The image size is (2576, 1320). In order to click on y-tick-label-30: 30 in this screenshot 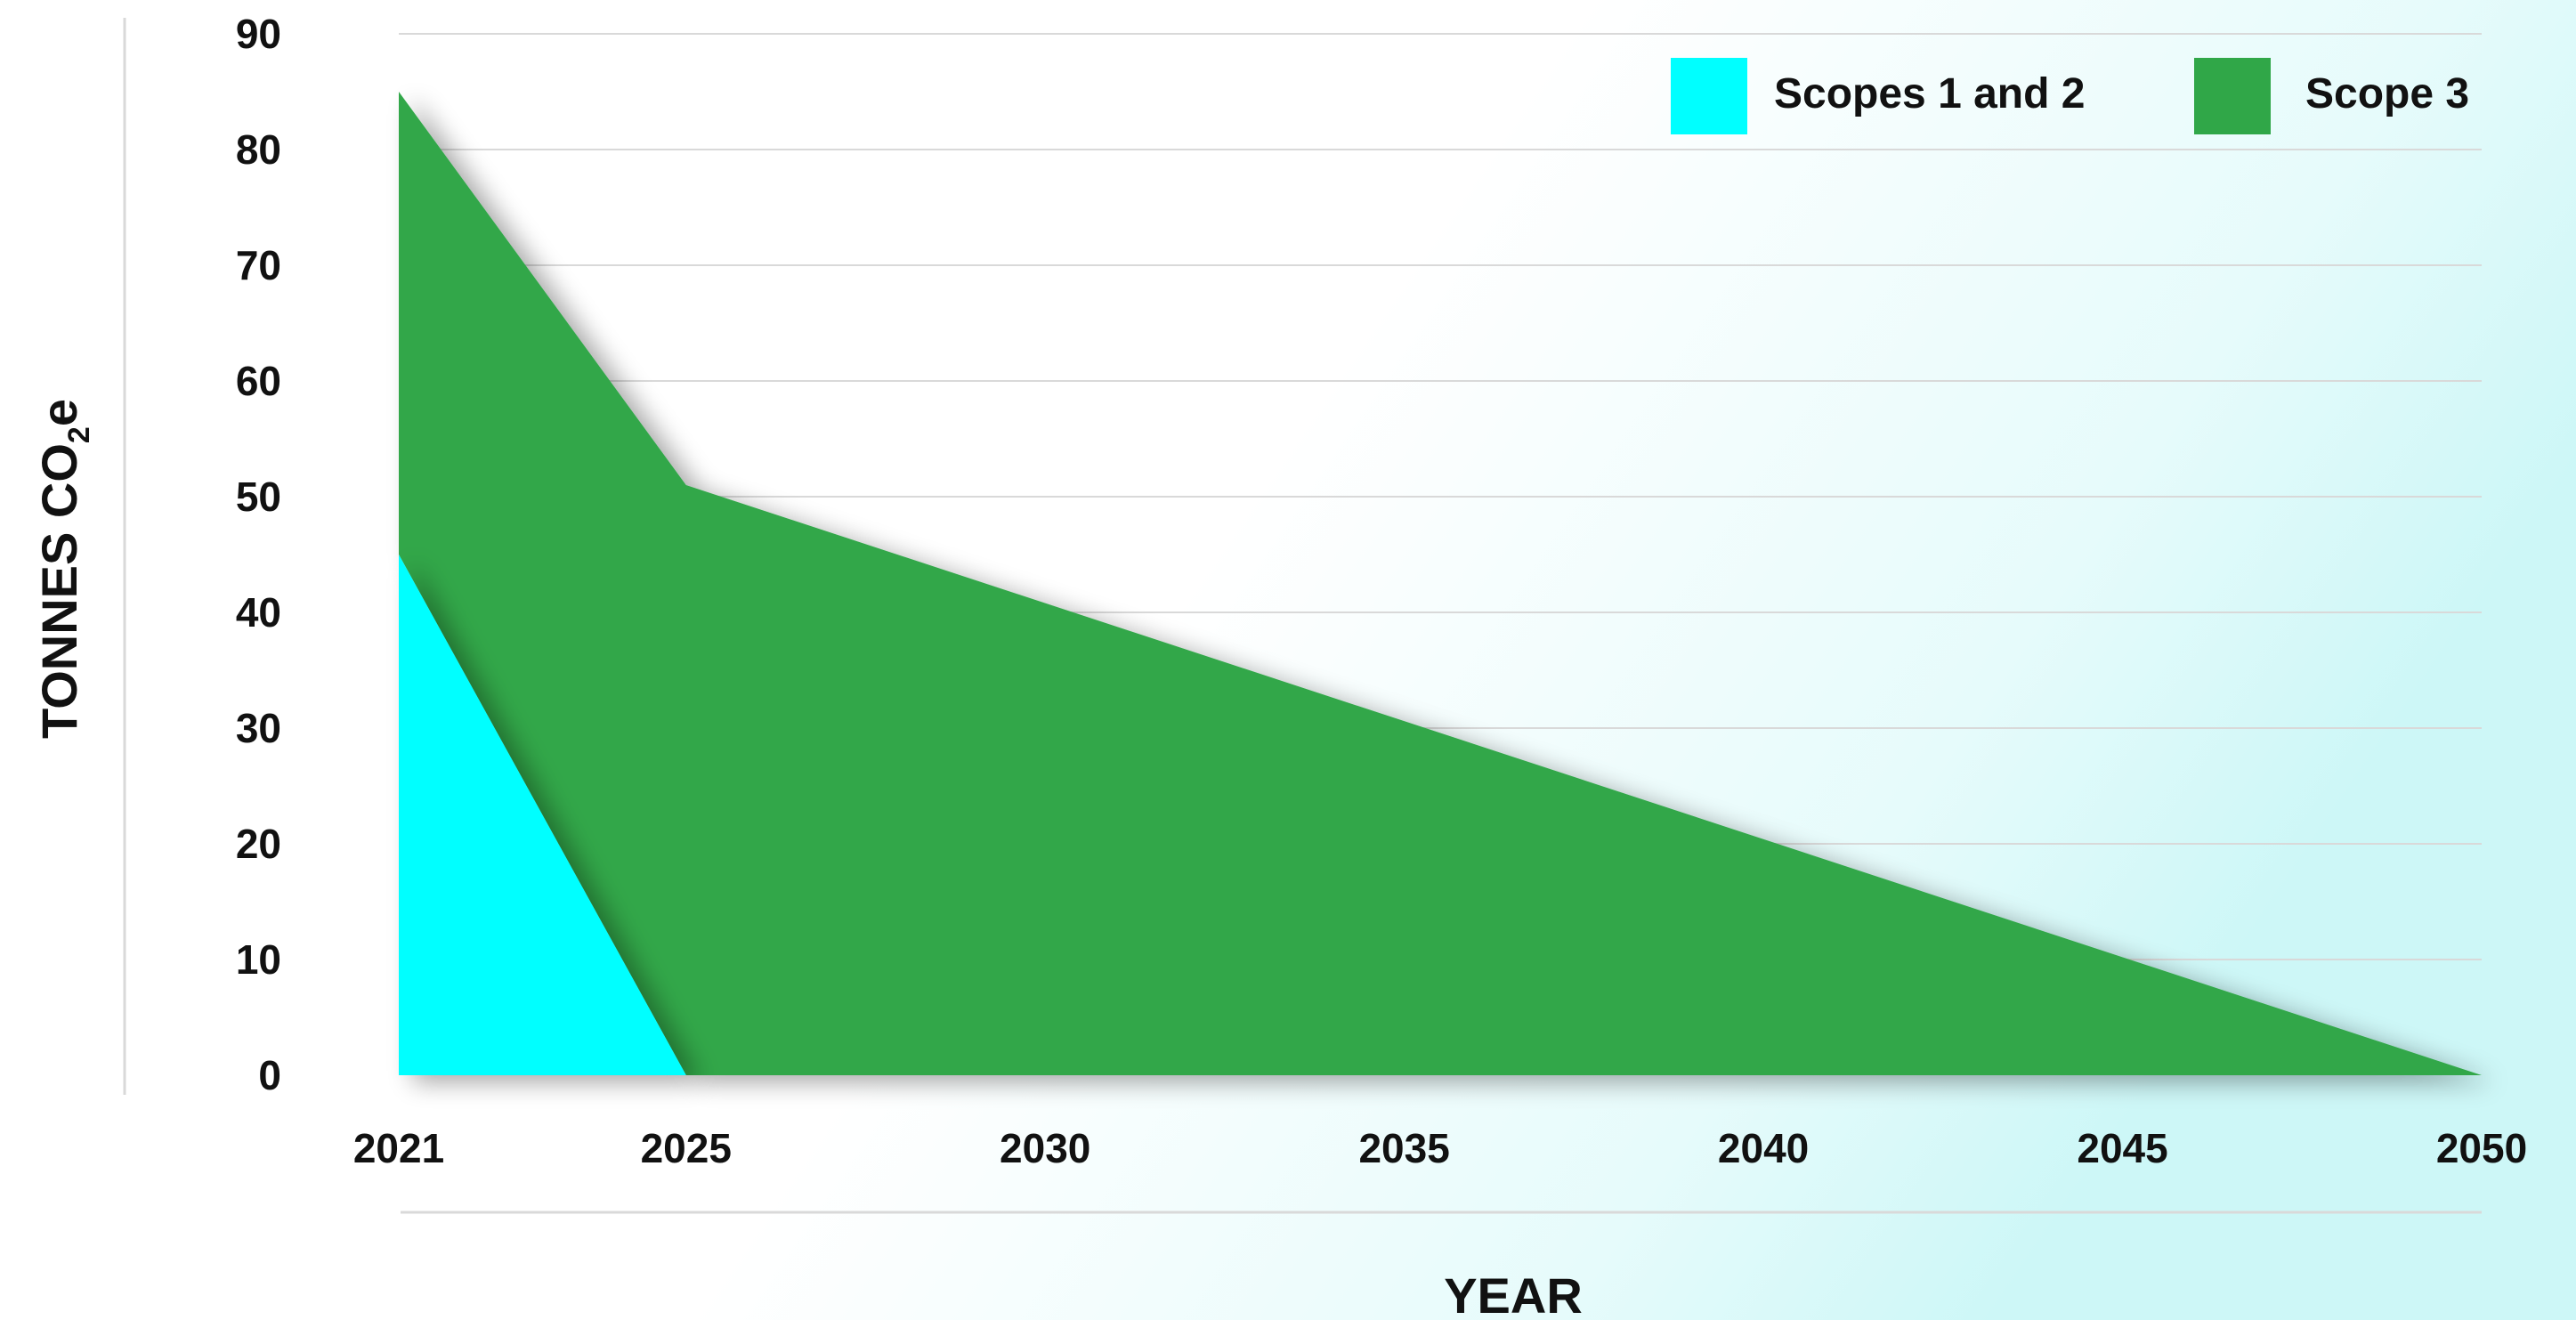, I will do `click(258, 728)`.